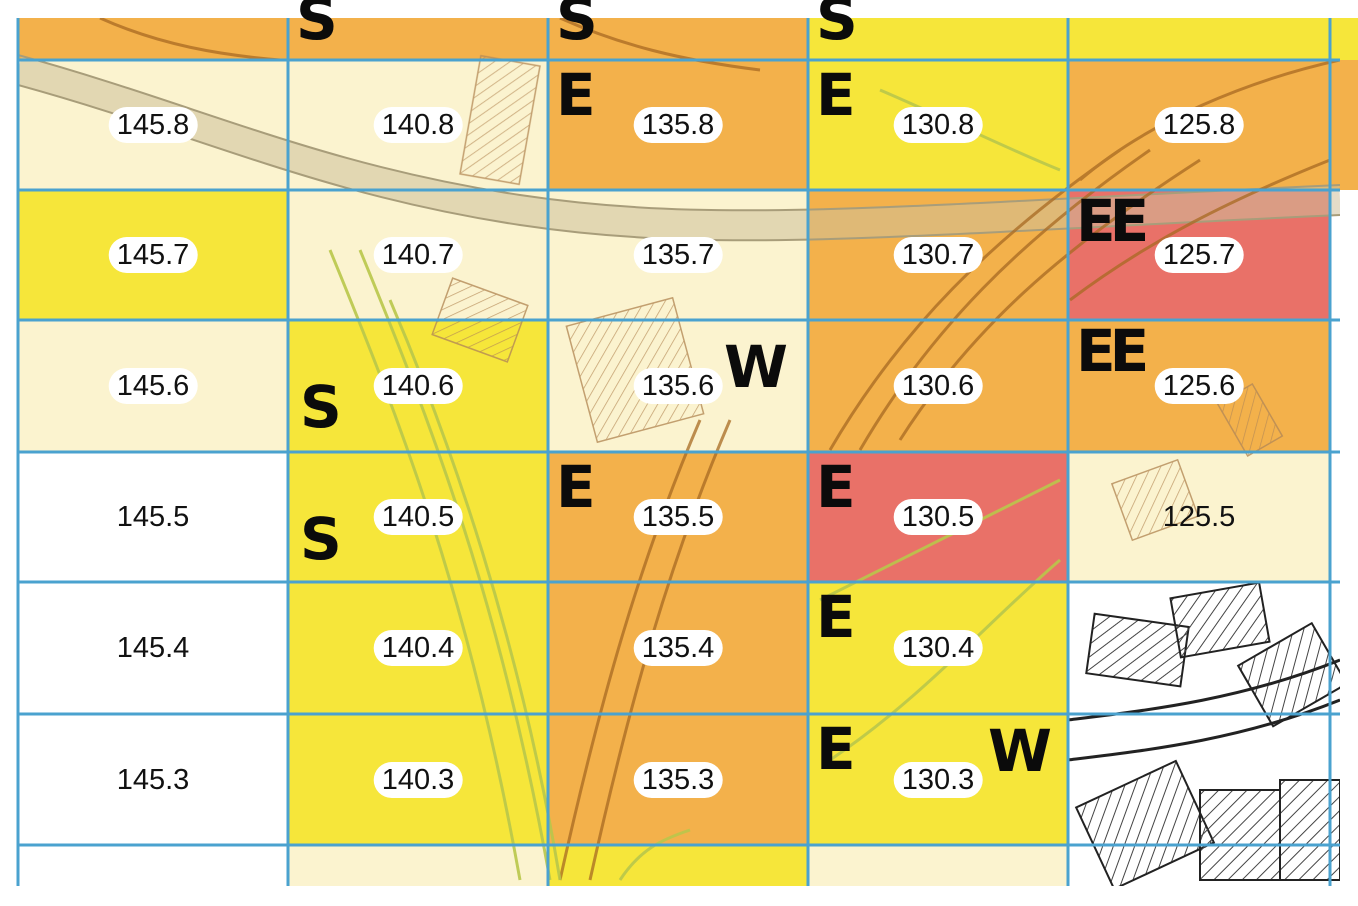  I want to click on grid-value-label: 130.4, so click(938, 648).